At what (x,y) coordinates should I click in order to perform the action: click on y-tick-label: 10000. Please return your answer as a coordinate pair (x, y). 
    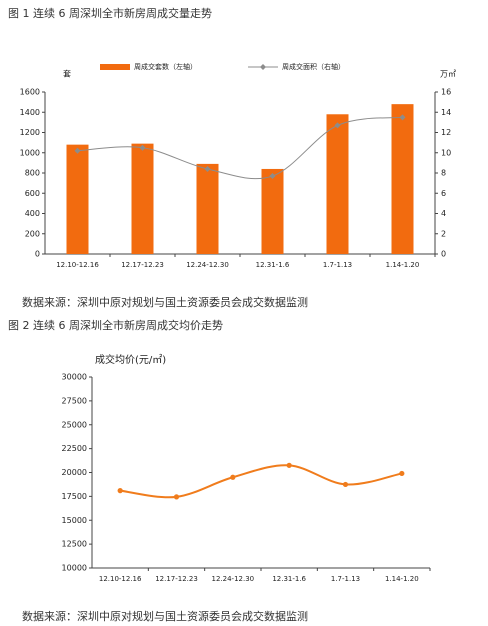
    Looking at the image, I should click on (74, 568).